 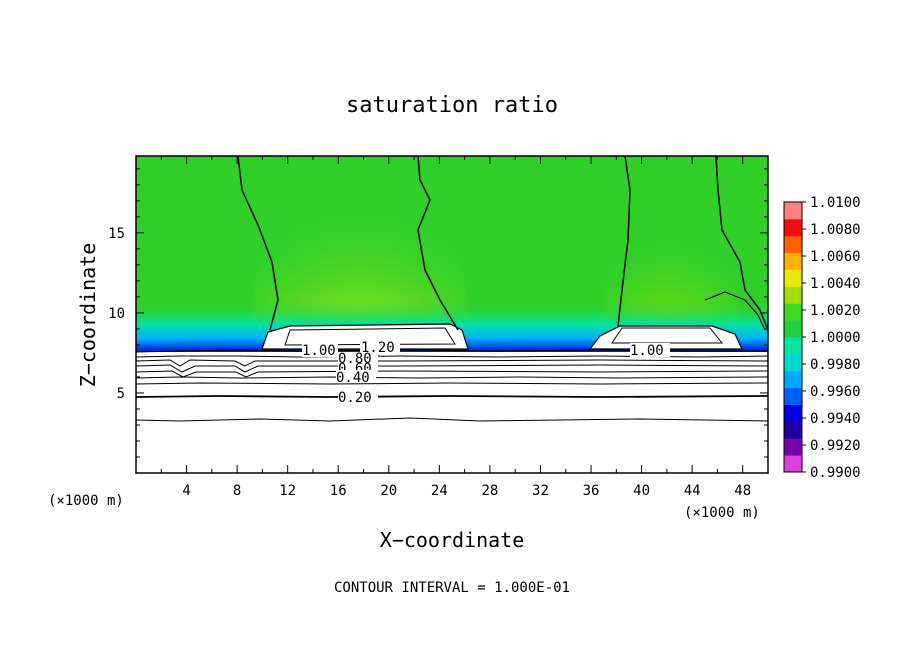 What do you see at coordinates (186, 491) in the screenshot?
I see `x-tick-label-4: 4` at bounding box center [186, 491].